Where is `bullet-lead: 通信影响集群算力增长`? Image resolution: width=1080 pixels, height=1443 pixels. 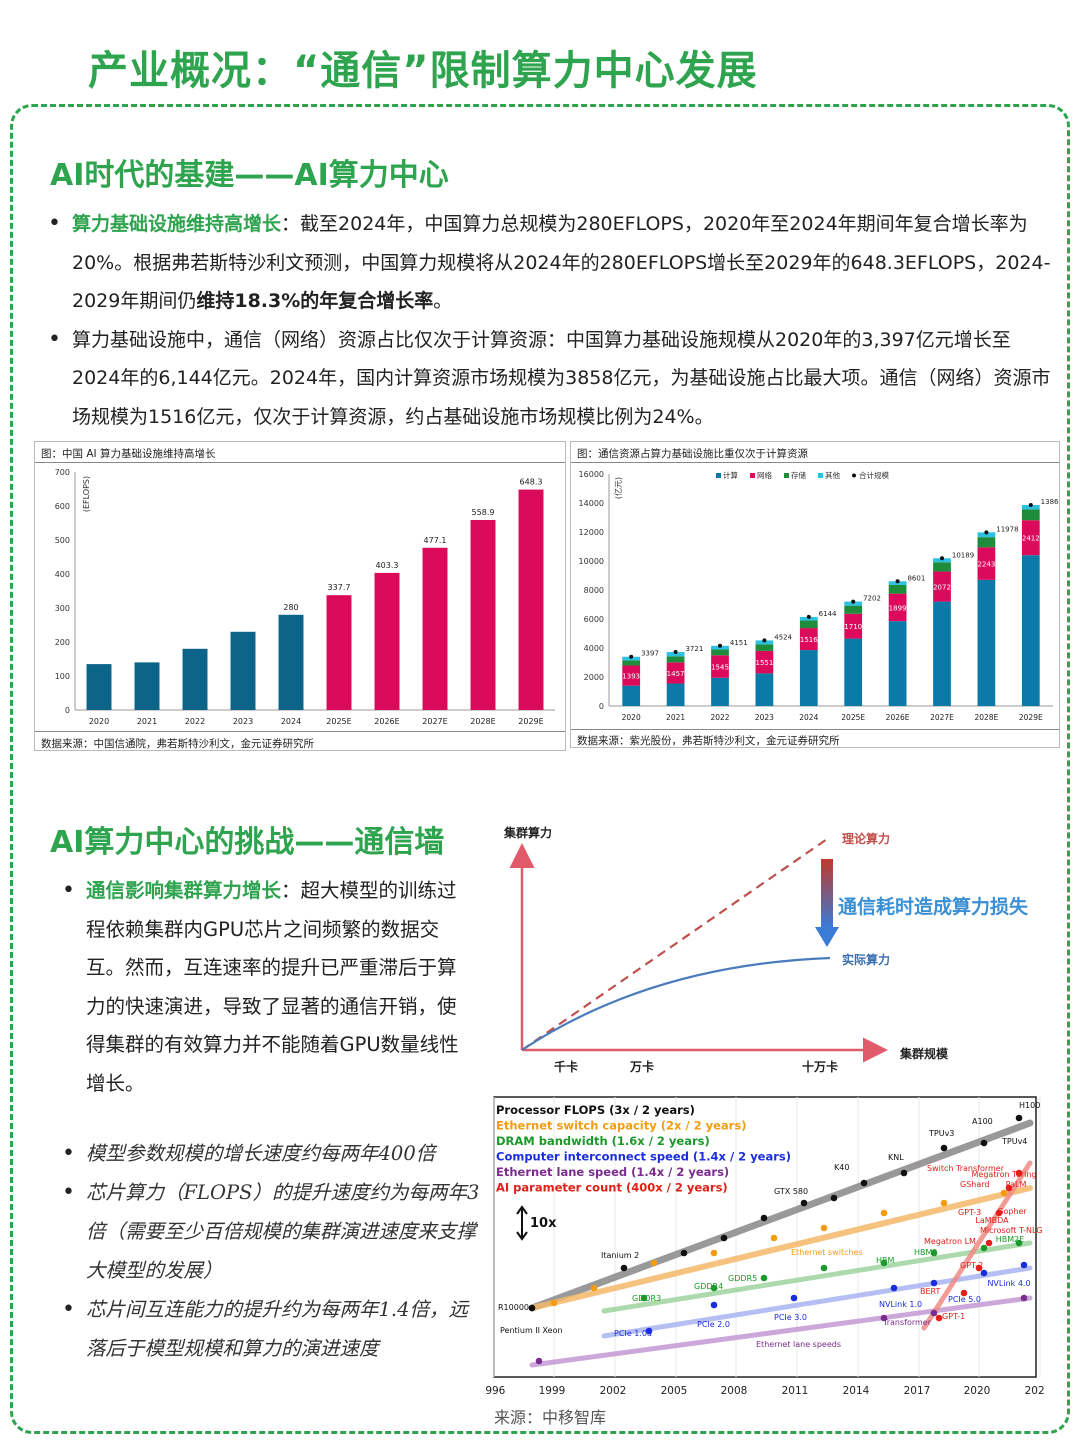 bullet-lead: 通信影响集群算力增长 is located at coordinates (184, 890).